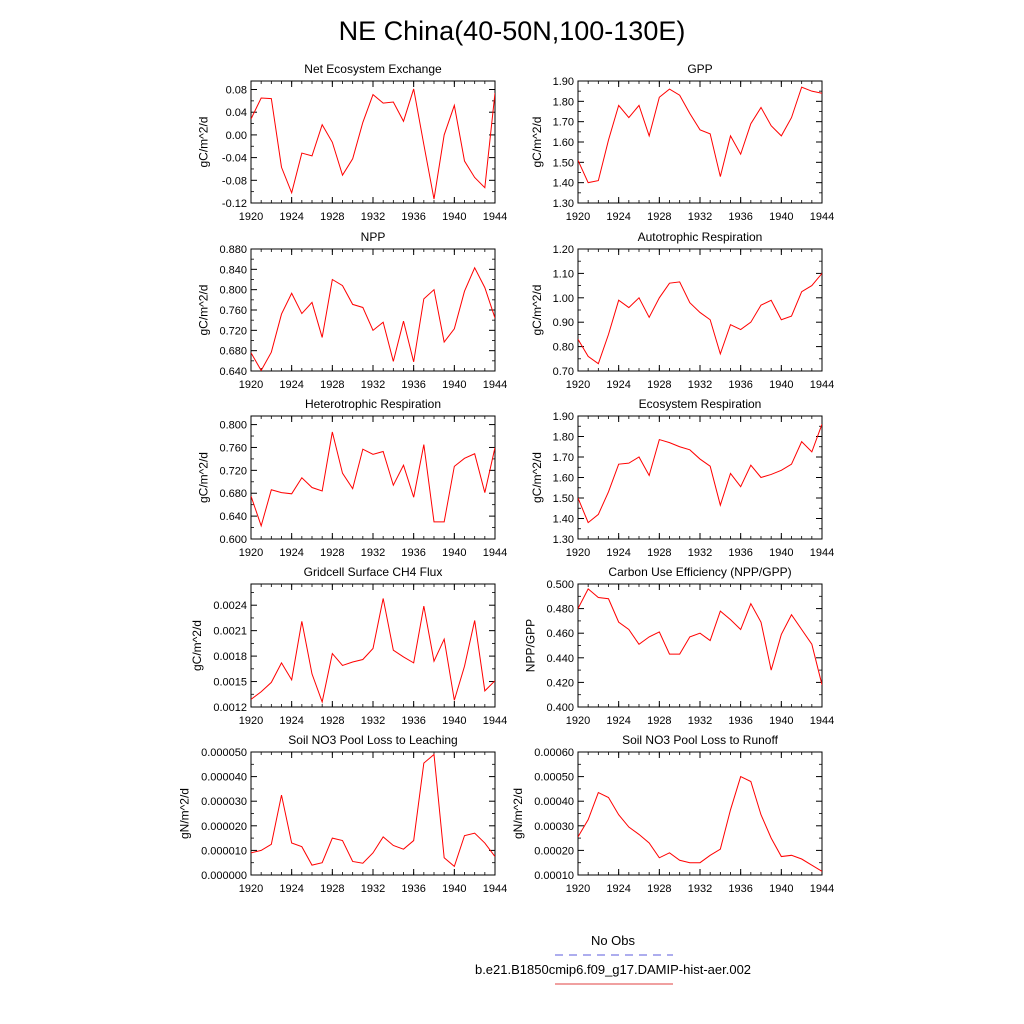 This screenshot has width=1024, height=1024. I want to click on y-tick-label: 0.08, so click(236, 91).